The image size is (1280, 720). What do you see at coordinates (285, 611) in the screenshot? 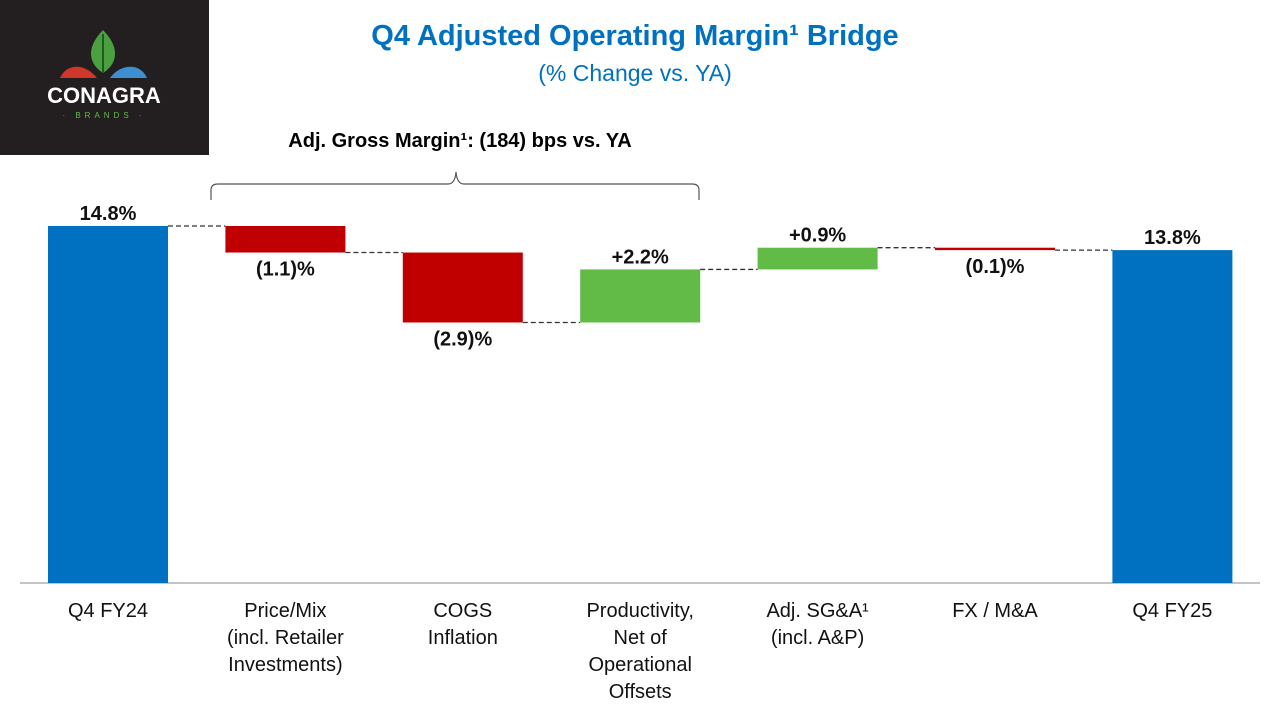
I see `category-label-line: Price/Mix` at bounding box center [285, 611].